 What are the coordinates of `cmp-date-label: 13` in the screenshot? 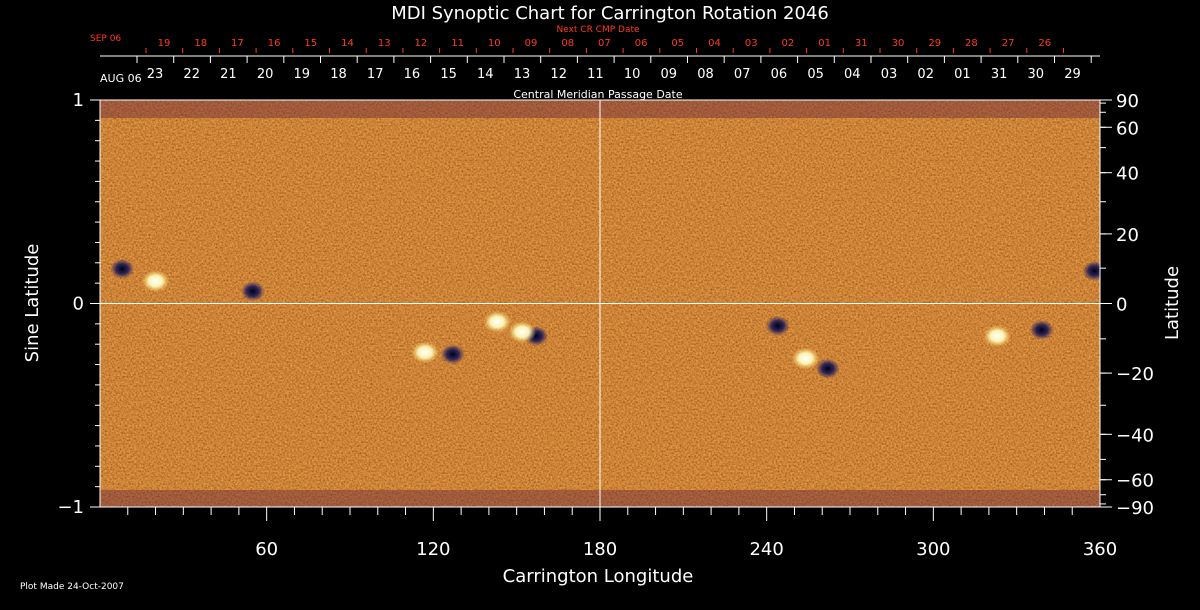 It's located at (522, 74).